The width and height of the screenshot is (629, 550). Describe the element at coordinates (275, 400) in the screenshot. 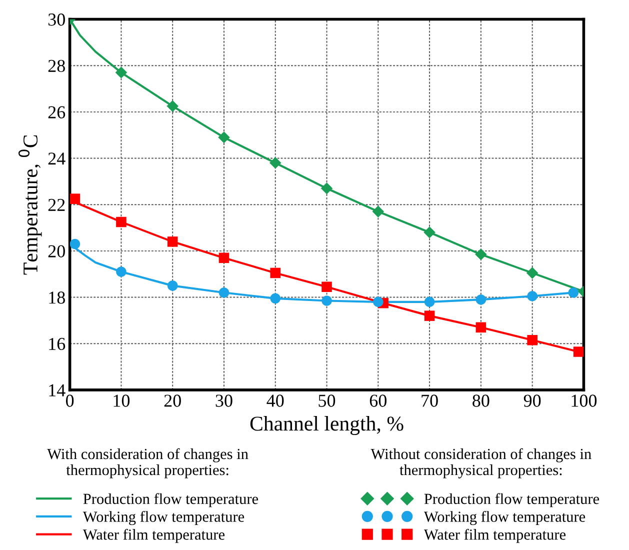

I see `x-tick-label: 40` at that location.